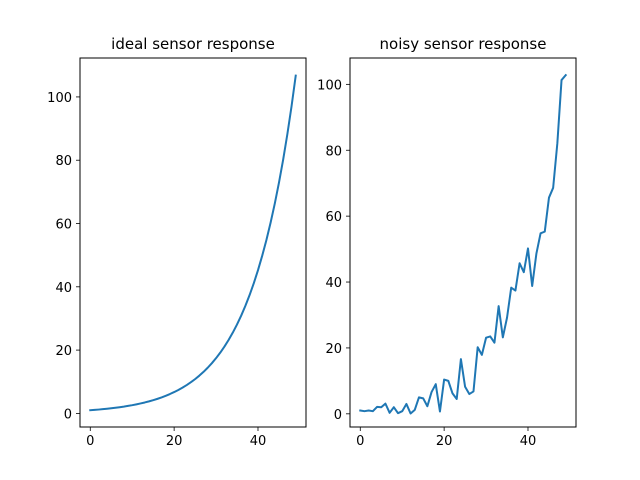  Describe the element at coordinates (338, 415) in the screenshot. I see `noisy-response-y-tick-label: 0` at that location.